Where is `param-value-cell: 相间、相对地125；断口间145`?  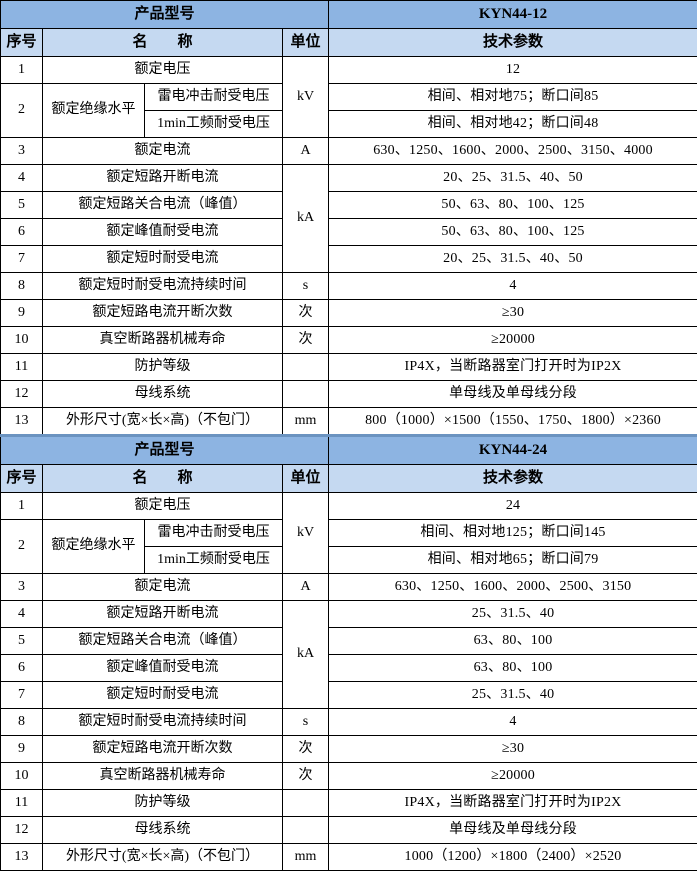 param-value-cell: 相间、相对地125；断口间145 is located at coordinates (513, 533).